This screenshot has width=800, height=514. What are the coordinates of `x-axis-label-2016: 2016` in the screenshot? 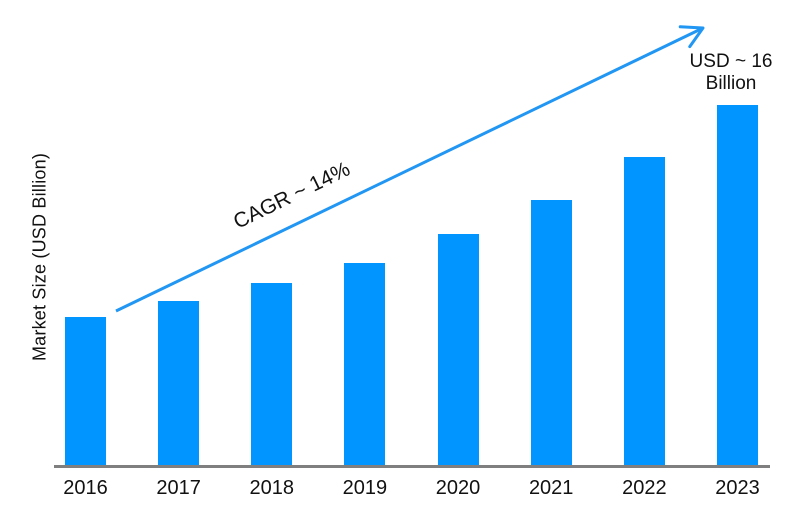 It's located at (85, 488).